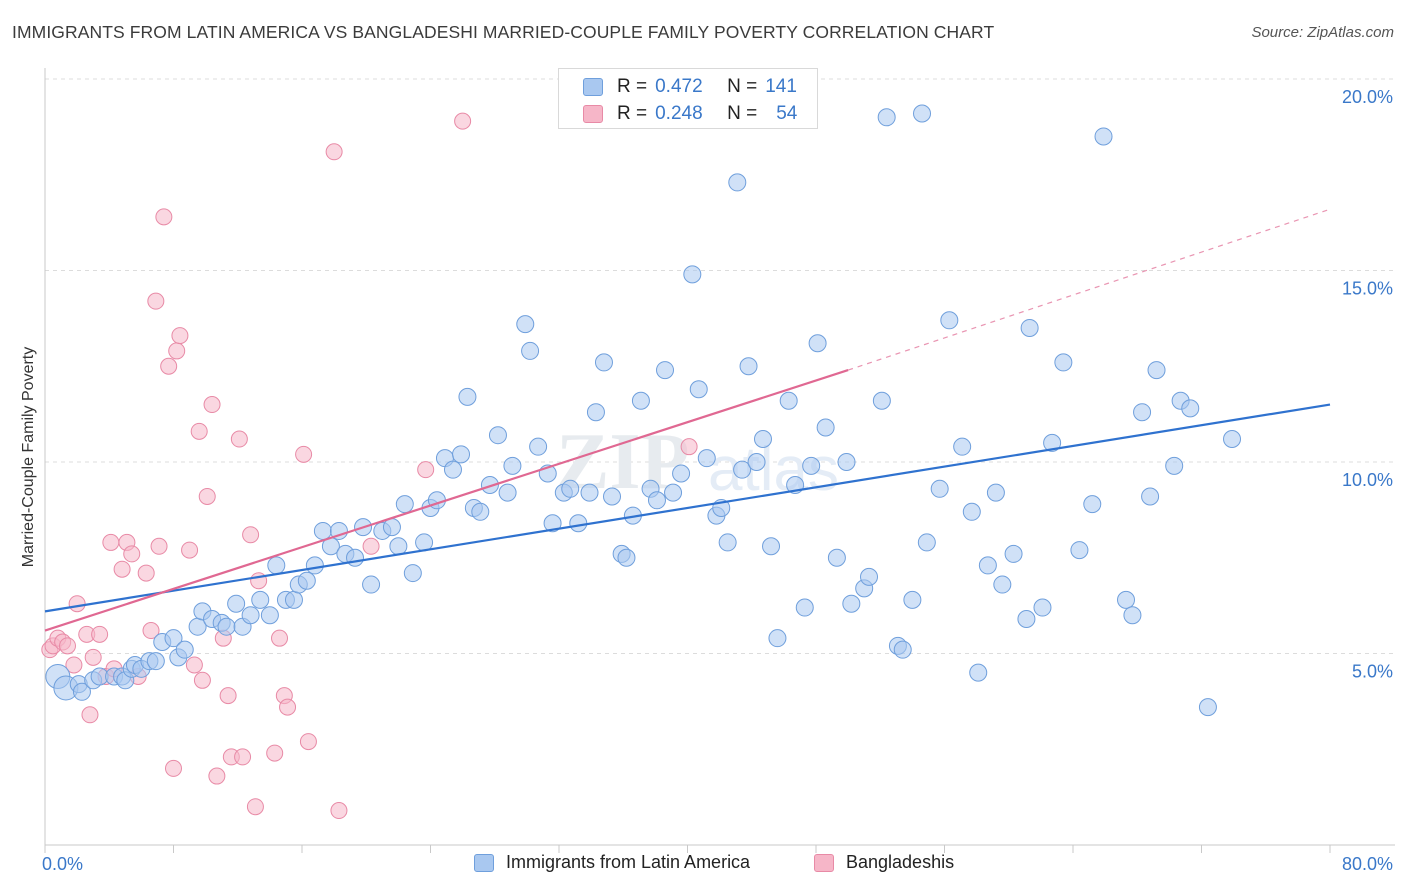 The image size is (1406, 892). I want to click on legend-label: Immigrants from Latin America, so click(628, 862).